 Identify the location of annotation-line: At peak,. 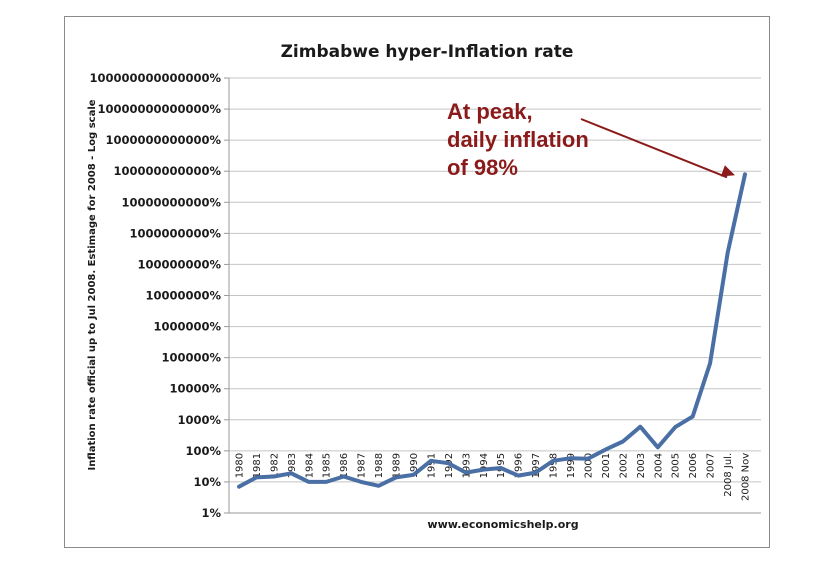
(490, 111).